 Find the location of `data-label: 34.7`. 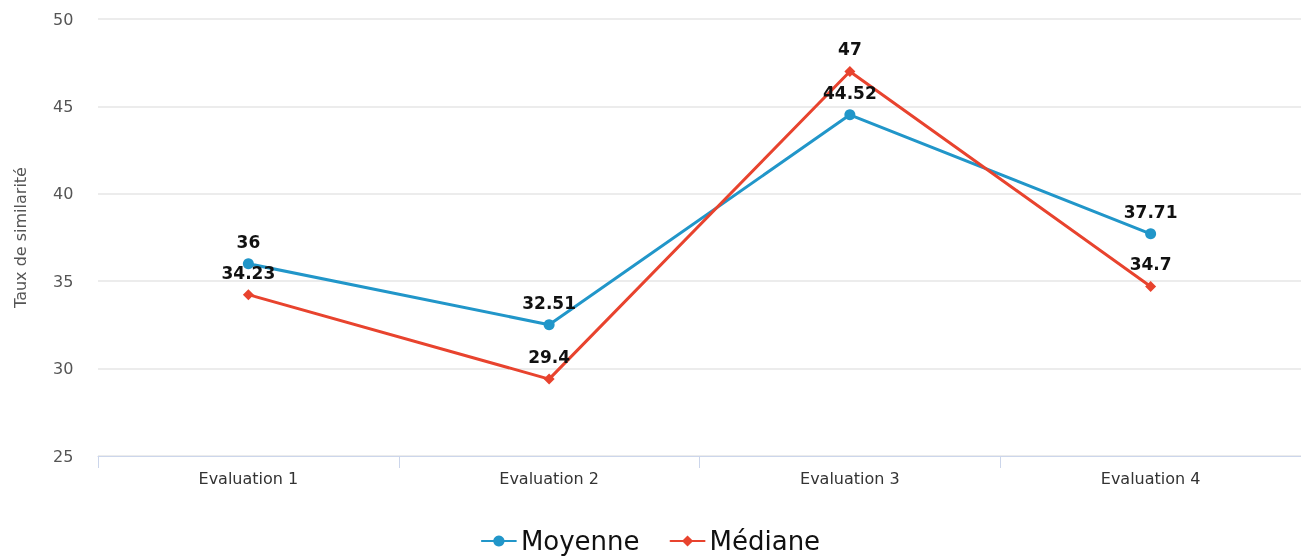

data-label: 34.7 is located at coordinates (1150, 264).